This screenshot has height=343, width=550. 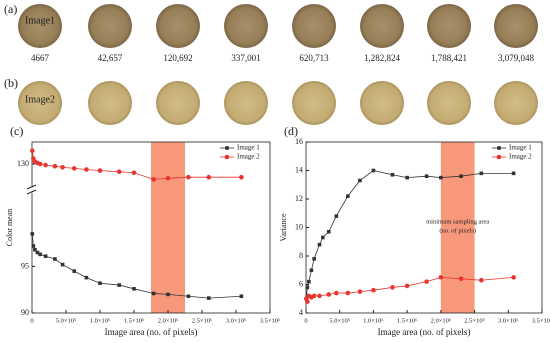 I want to click on y-tick-label: 12, so click(x=299, y=198).